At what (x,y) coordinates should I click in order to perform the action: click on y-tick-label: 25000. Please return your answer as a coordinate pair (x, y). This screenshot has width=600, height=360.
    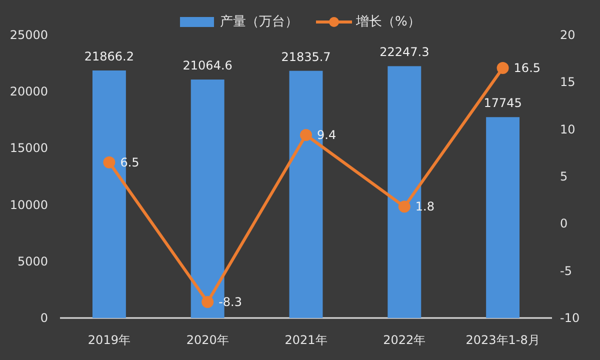
    Looking at the image, I should click on (29, 35).